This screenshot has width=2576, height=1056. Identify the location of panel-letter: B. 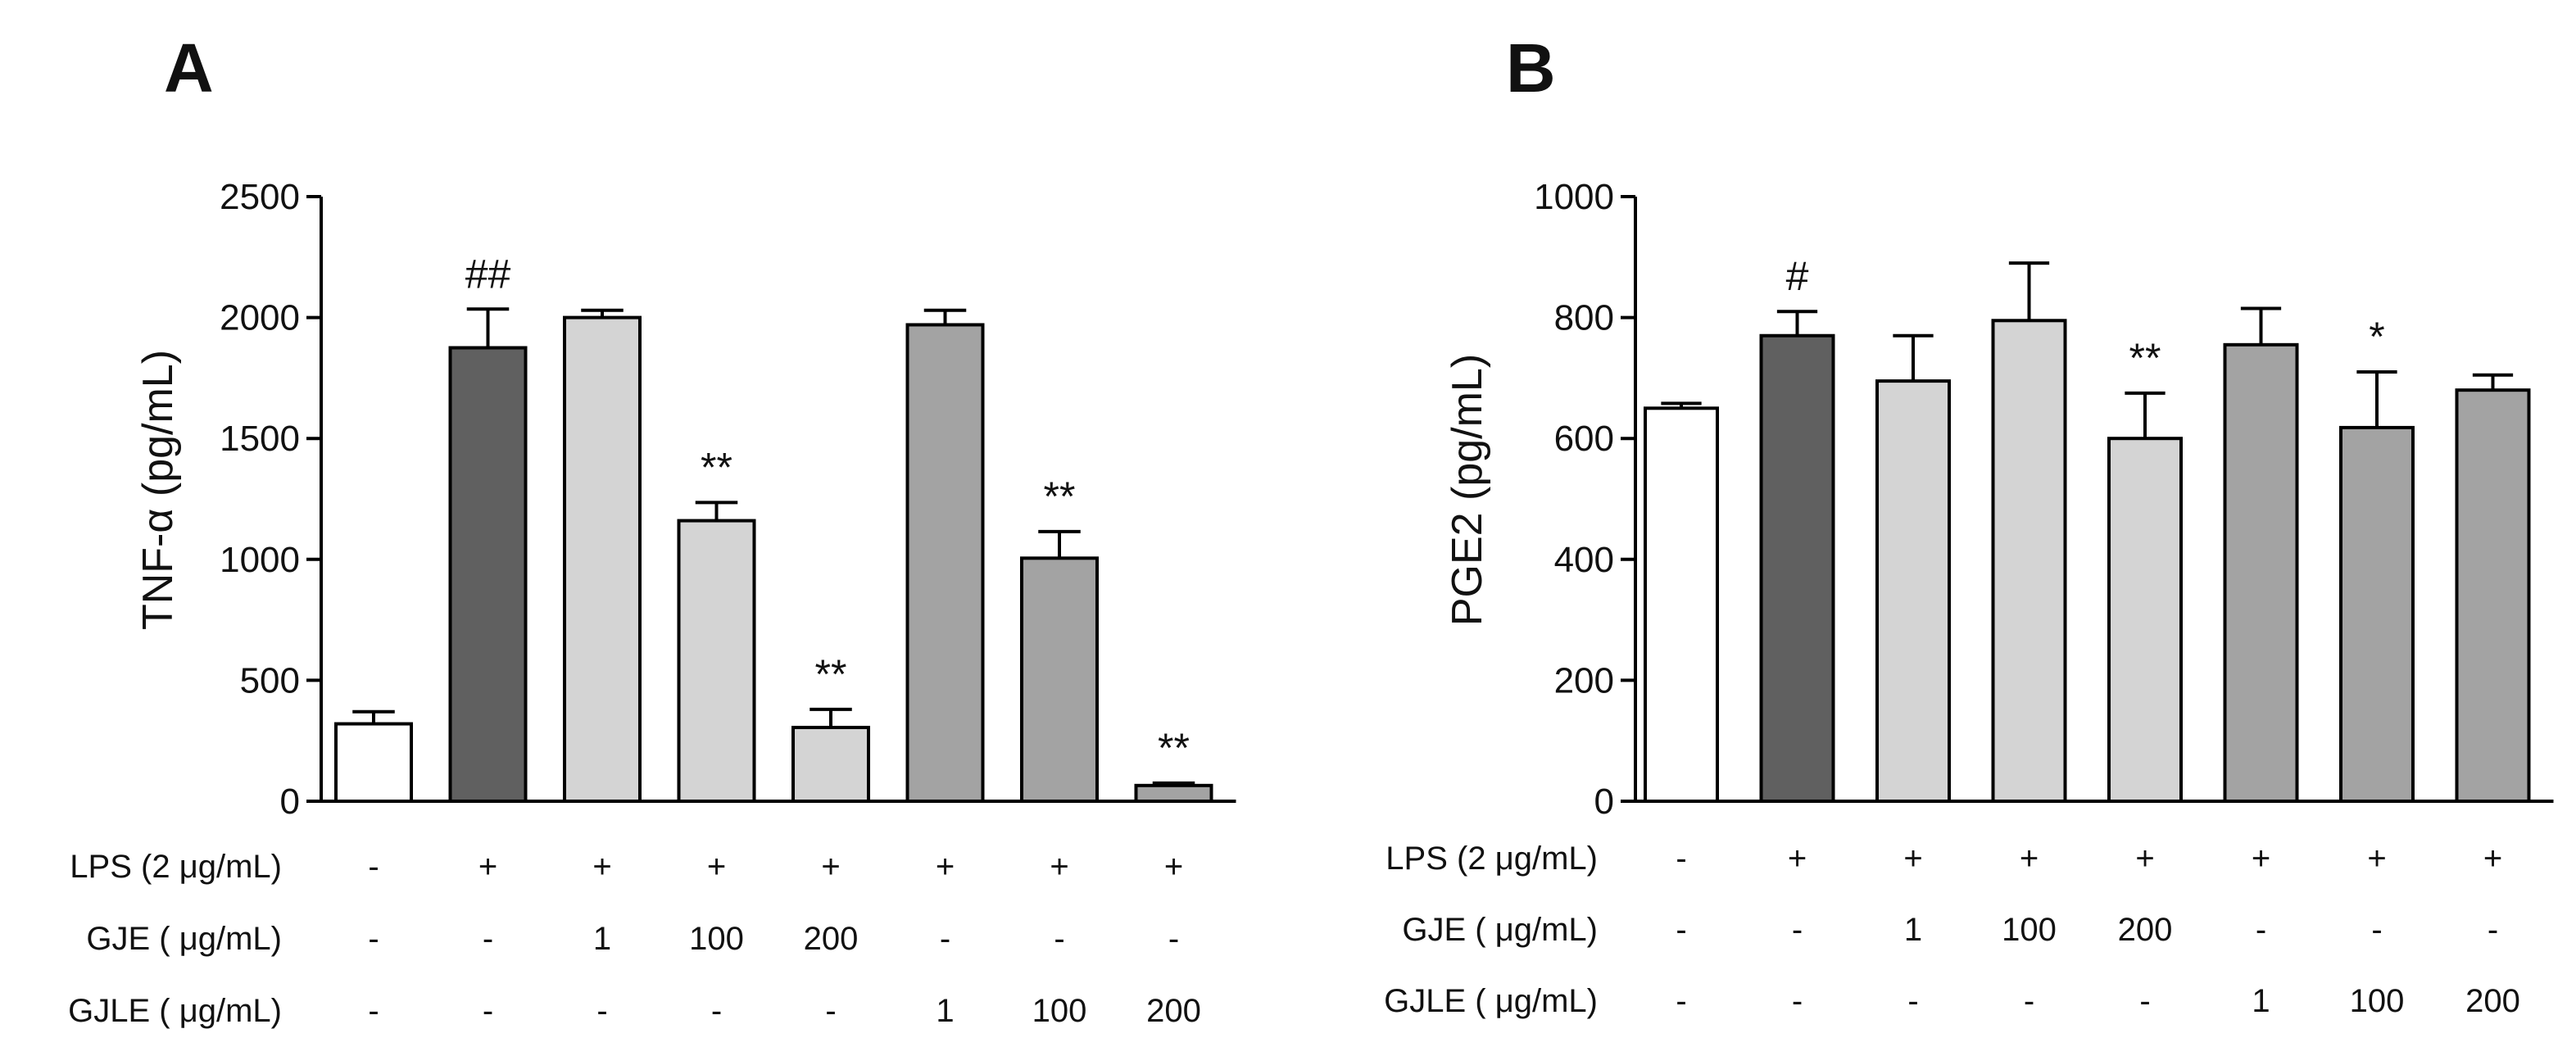
(1531, 68).